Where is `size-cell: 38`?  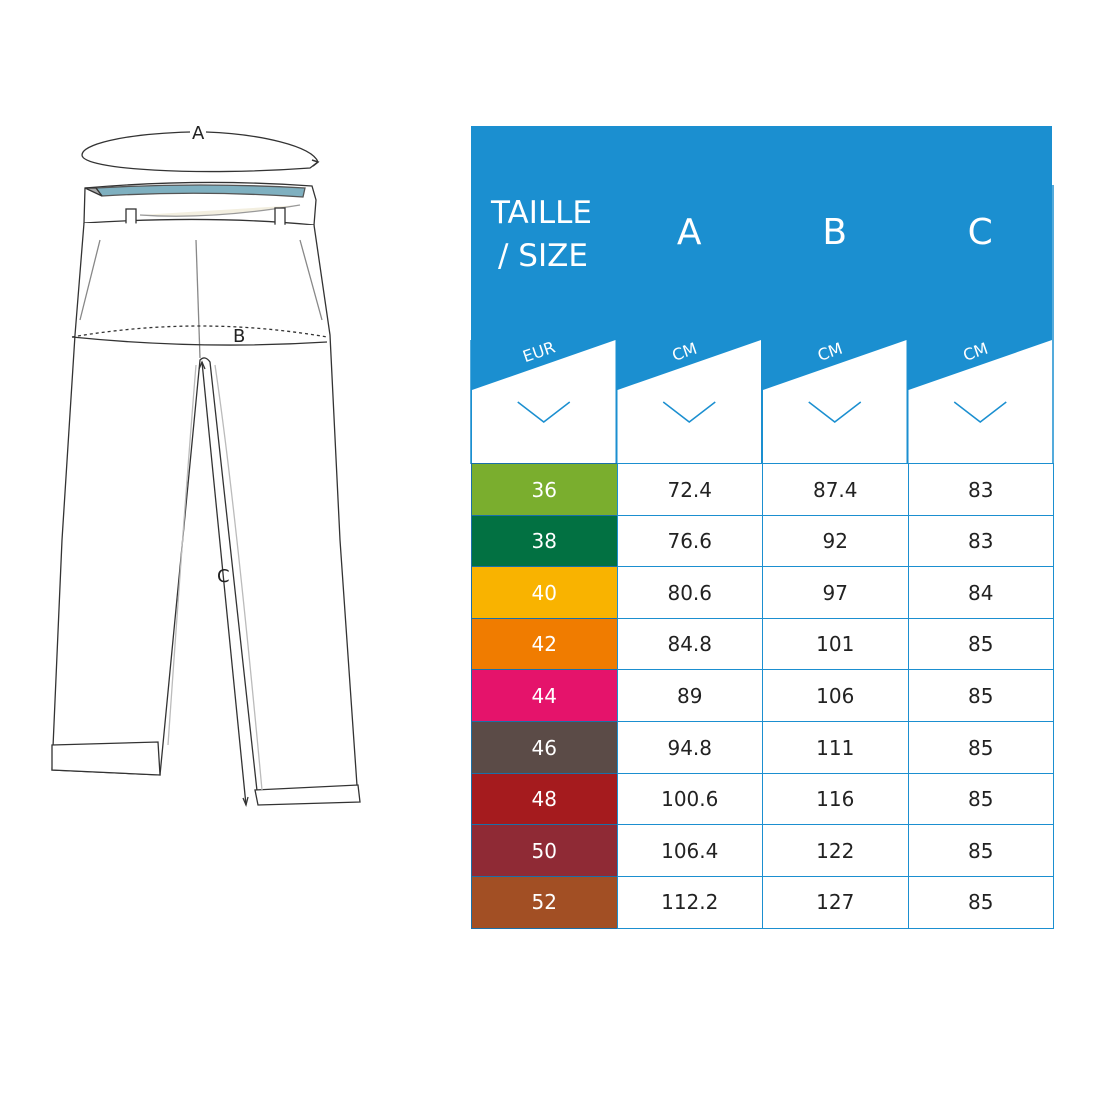 size-cell: 38 is located at coordinates (544, 541).